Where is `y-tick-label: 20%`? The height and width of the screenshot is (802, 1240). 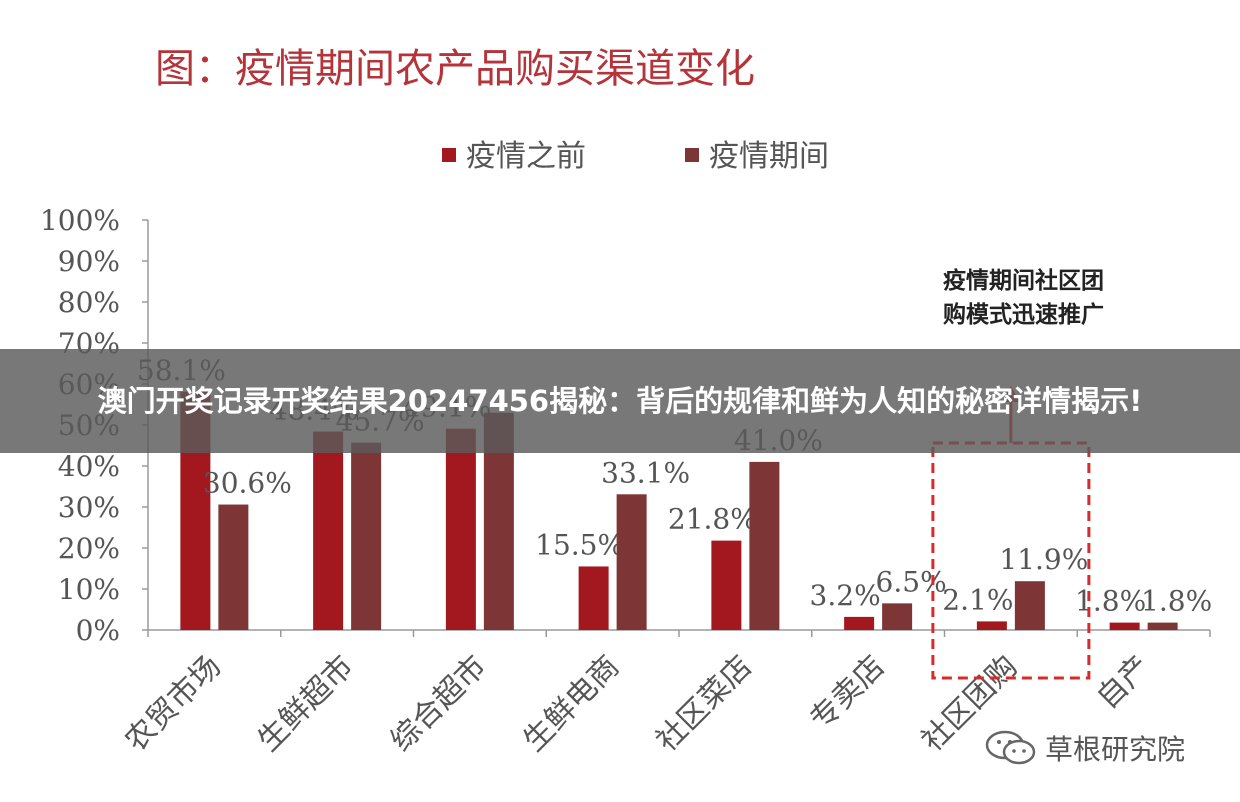
y-tick-label: 20% is located at coordinates (89, 548).